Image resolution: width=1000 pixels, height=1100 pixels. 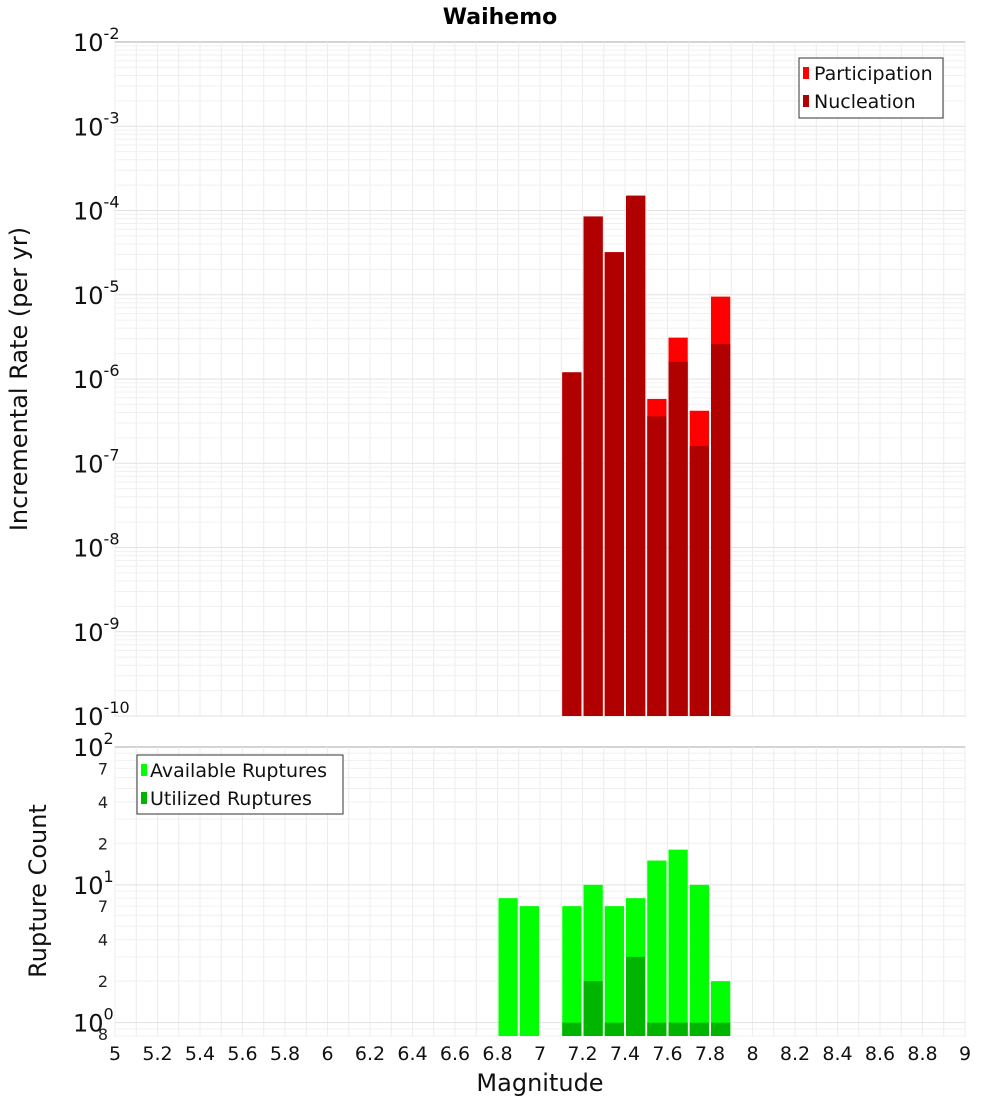 What do you see at coordinates (370, 1054) in the screenshot?
I see `x-tick-label: 6.2` at bounding box center [370, 1054].